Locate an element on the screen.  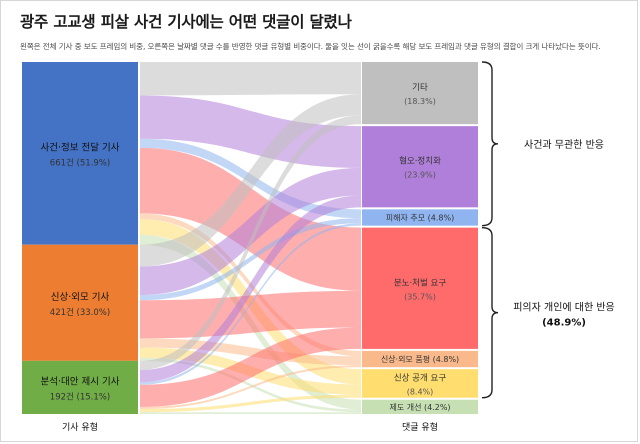
target-node-pct: (18.3%) is located at coordinates (420, 101).